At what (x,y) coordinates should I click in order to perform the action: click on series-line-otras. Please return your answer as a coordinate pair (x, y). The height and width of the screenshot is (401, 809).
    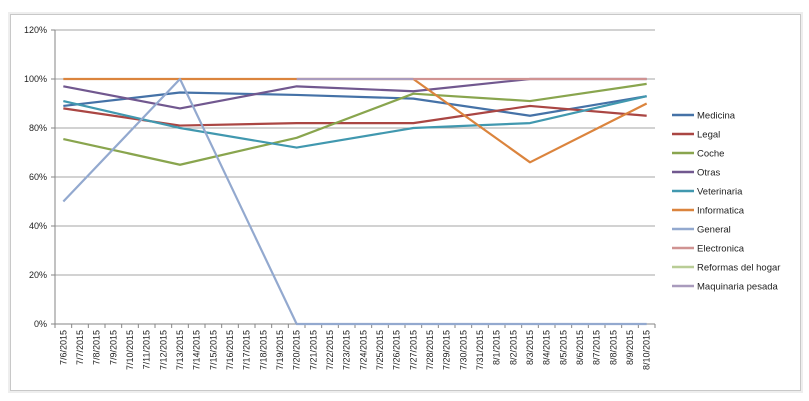
    Looking at the image, I should click on (355, 93).